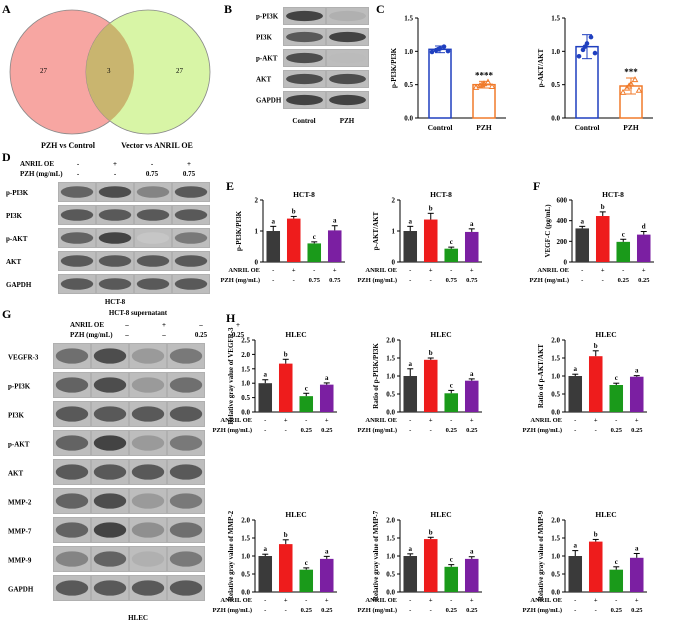 The image size is (685, 624). Describe the element at coordinates (595, 73) in the screenshot. I see `chart-c2: 0.0 0.5 1.0 1.5 p-AKT/AKT Control *** PZH` at that location.